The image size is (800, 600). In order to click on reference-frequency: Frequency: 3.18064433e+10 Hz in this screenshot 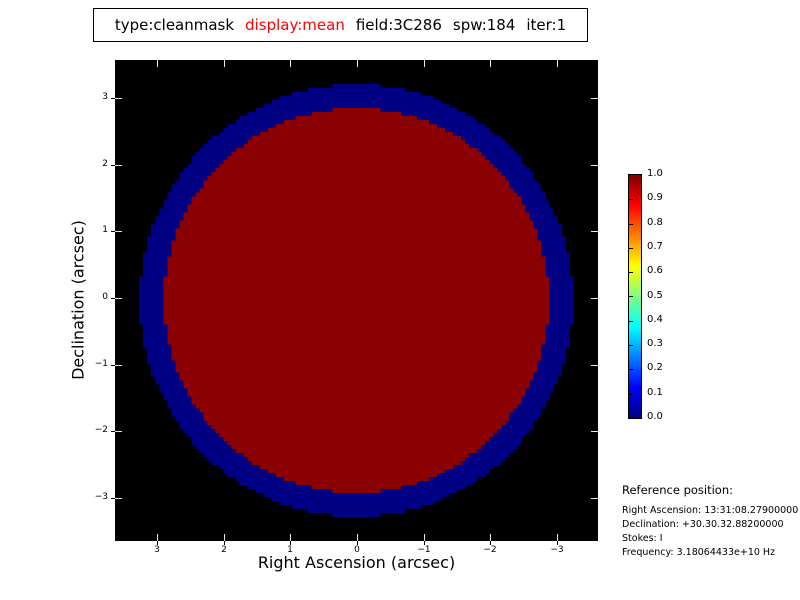, I will do `click(699, 552)`.